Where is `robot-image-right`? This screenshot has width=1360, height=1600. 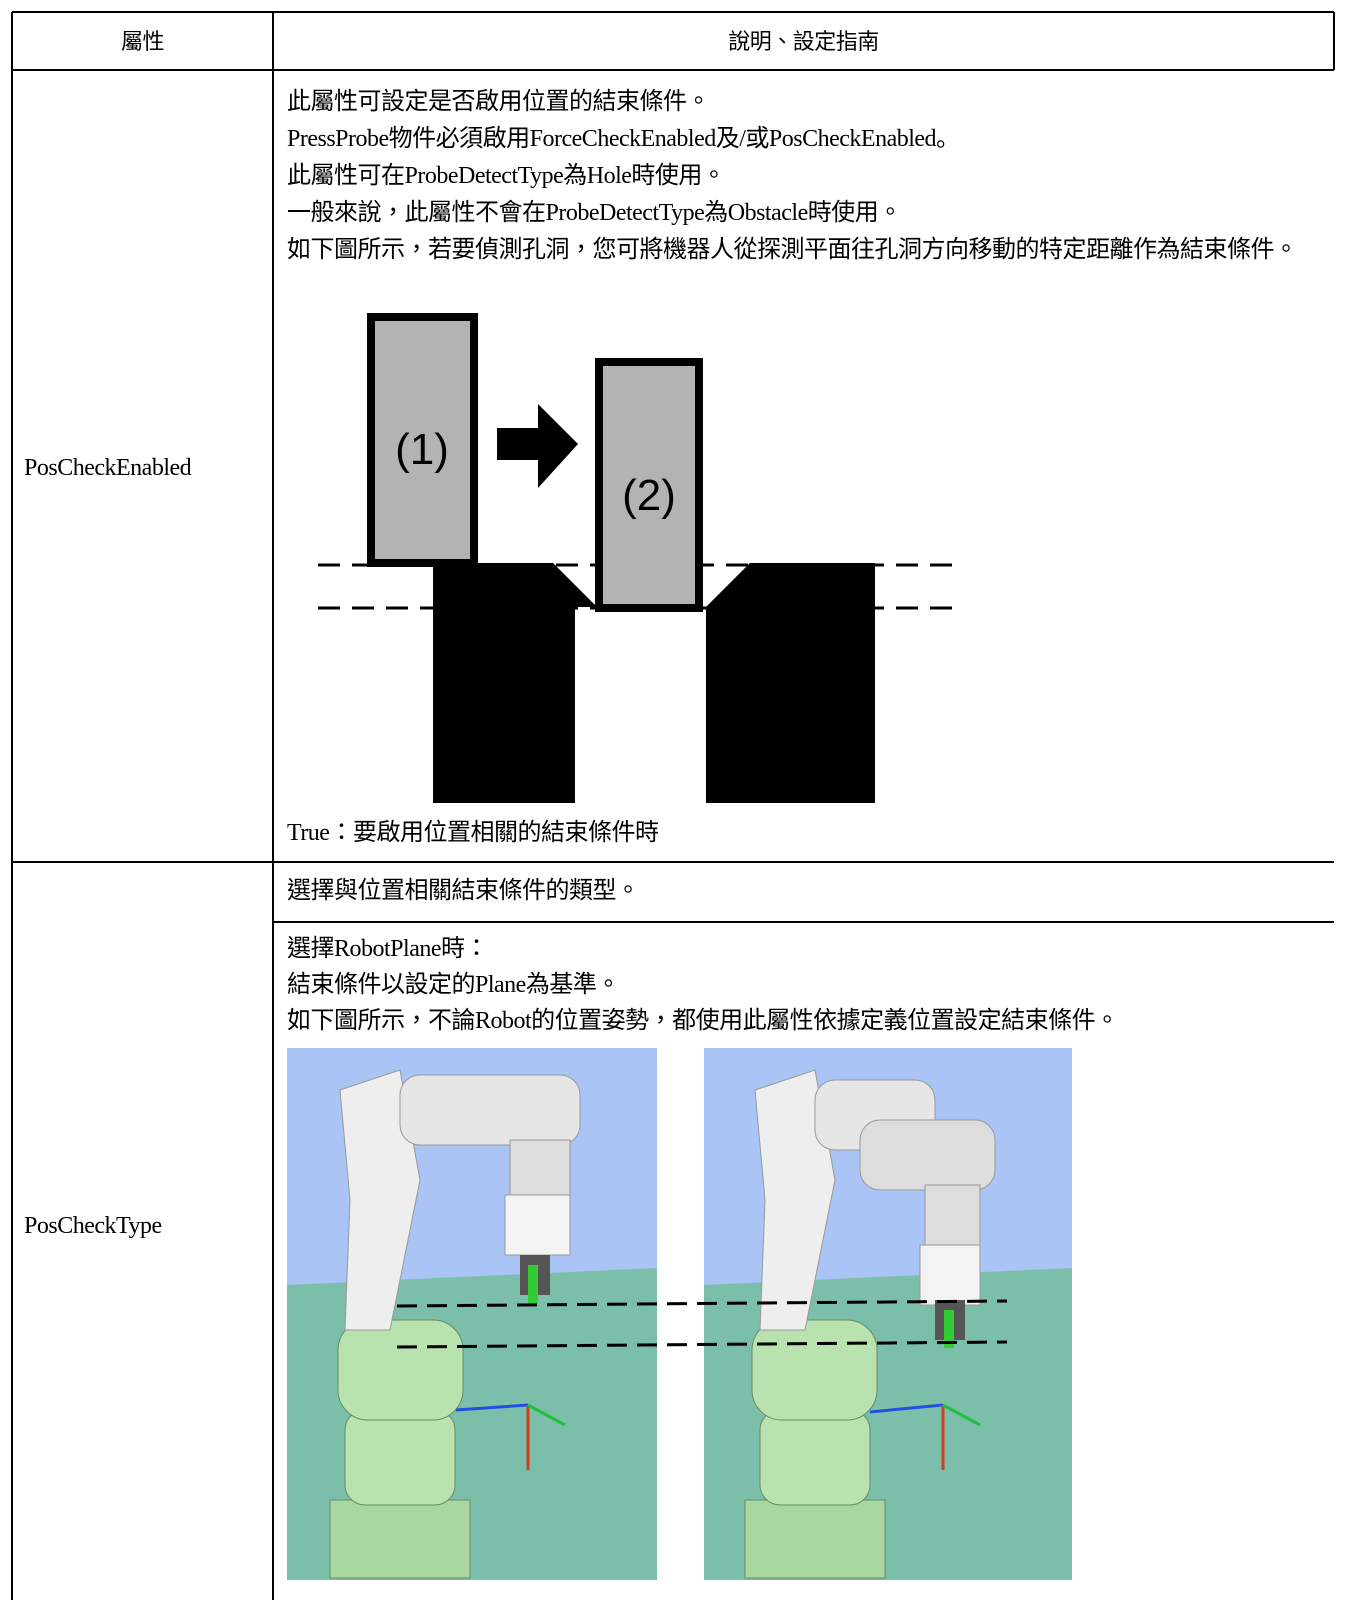
robot-image-right is located at coordinates (888, 1314).